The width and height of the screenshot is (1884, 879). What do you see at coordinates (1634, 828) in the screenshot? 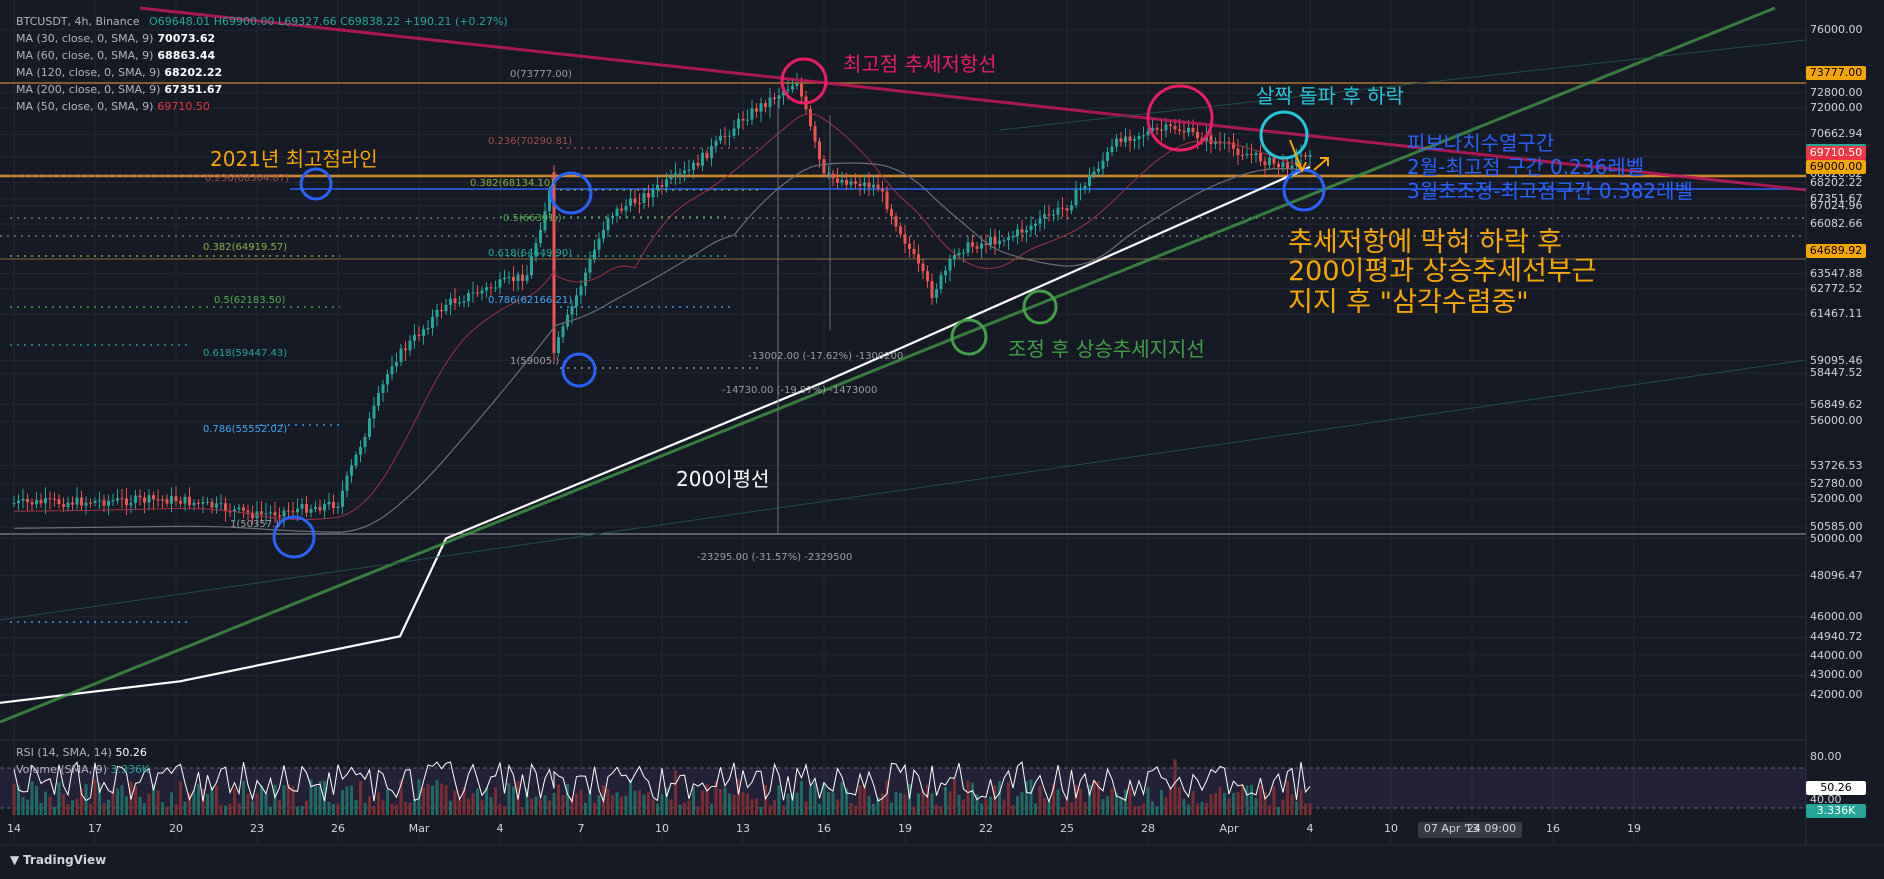
I see `date-axis-label: 19` at bounding box center [1634, 828].